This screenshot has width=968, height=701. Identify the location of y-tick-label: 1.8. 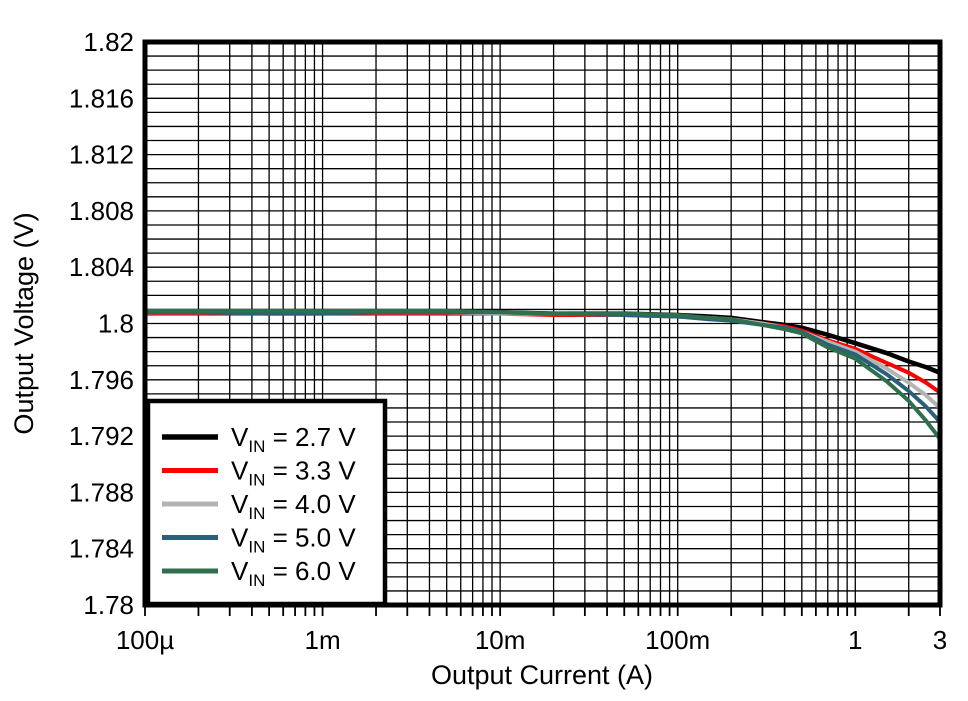
(116, 324).